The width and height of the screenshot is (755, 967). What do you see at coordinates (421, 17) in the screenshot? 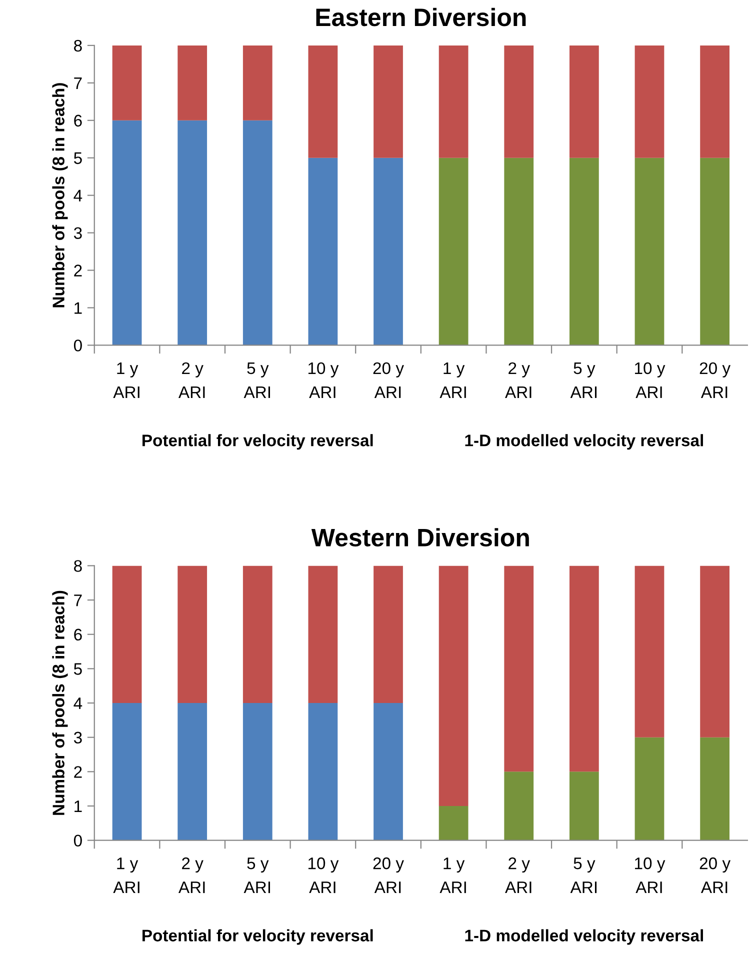
I see `chart-title: Eastern Diversion` at bounding box center [421, 17].